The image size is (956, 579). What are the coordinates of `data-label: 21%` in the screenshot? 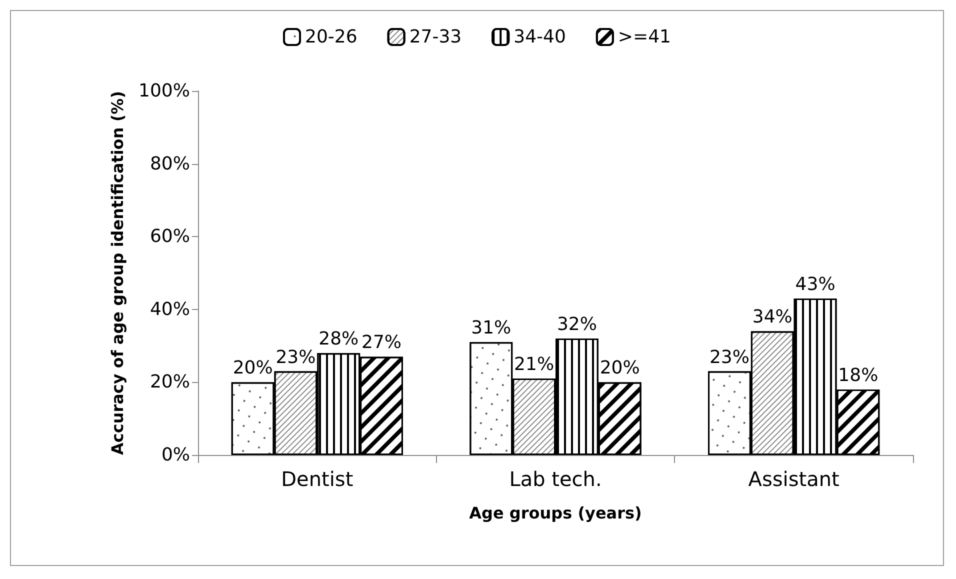 It's located at (534, 365).